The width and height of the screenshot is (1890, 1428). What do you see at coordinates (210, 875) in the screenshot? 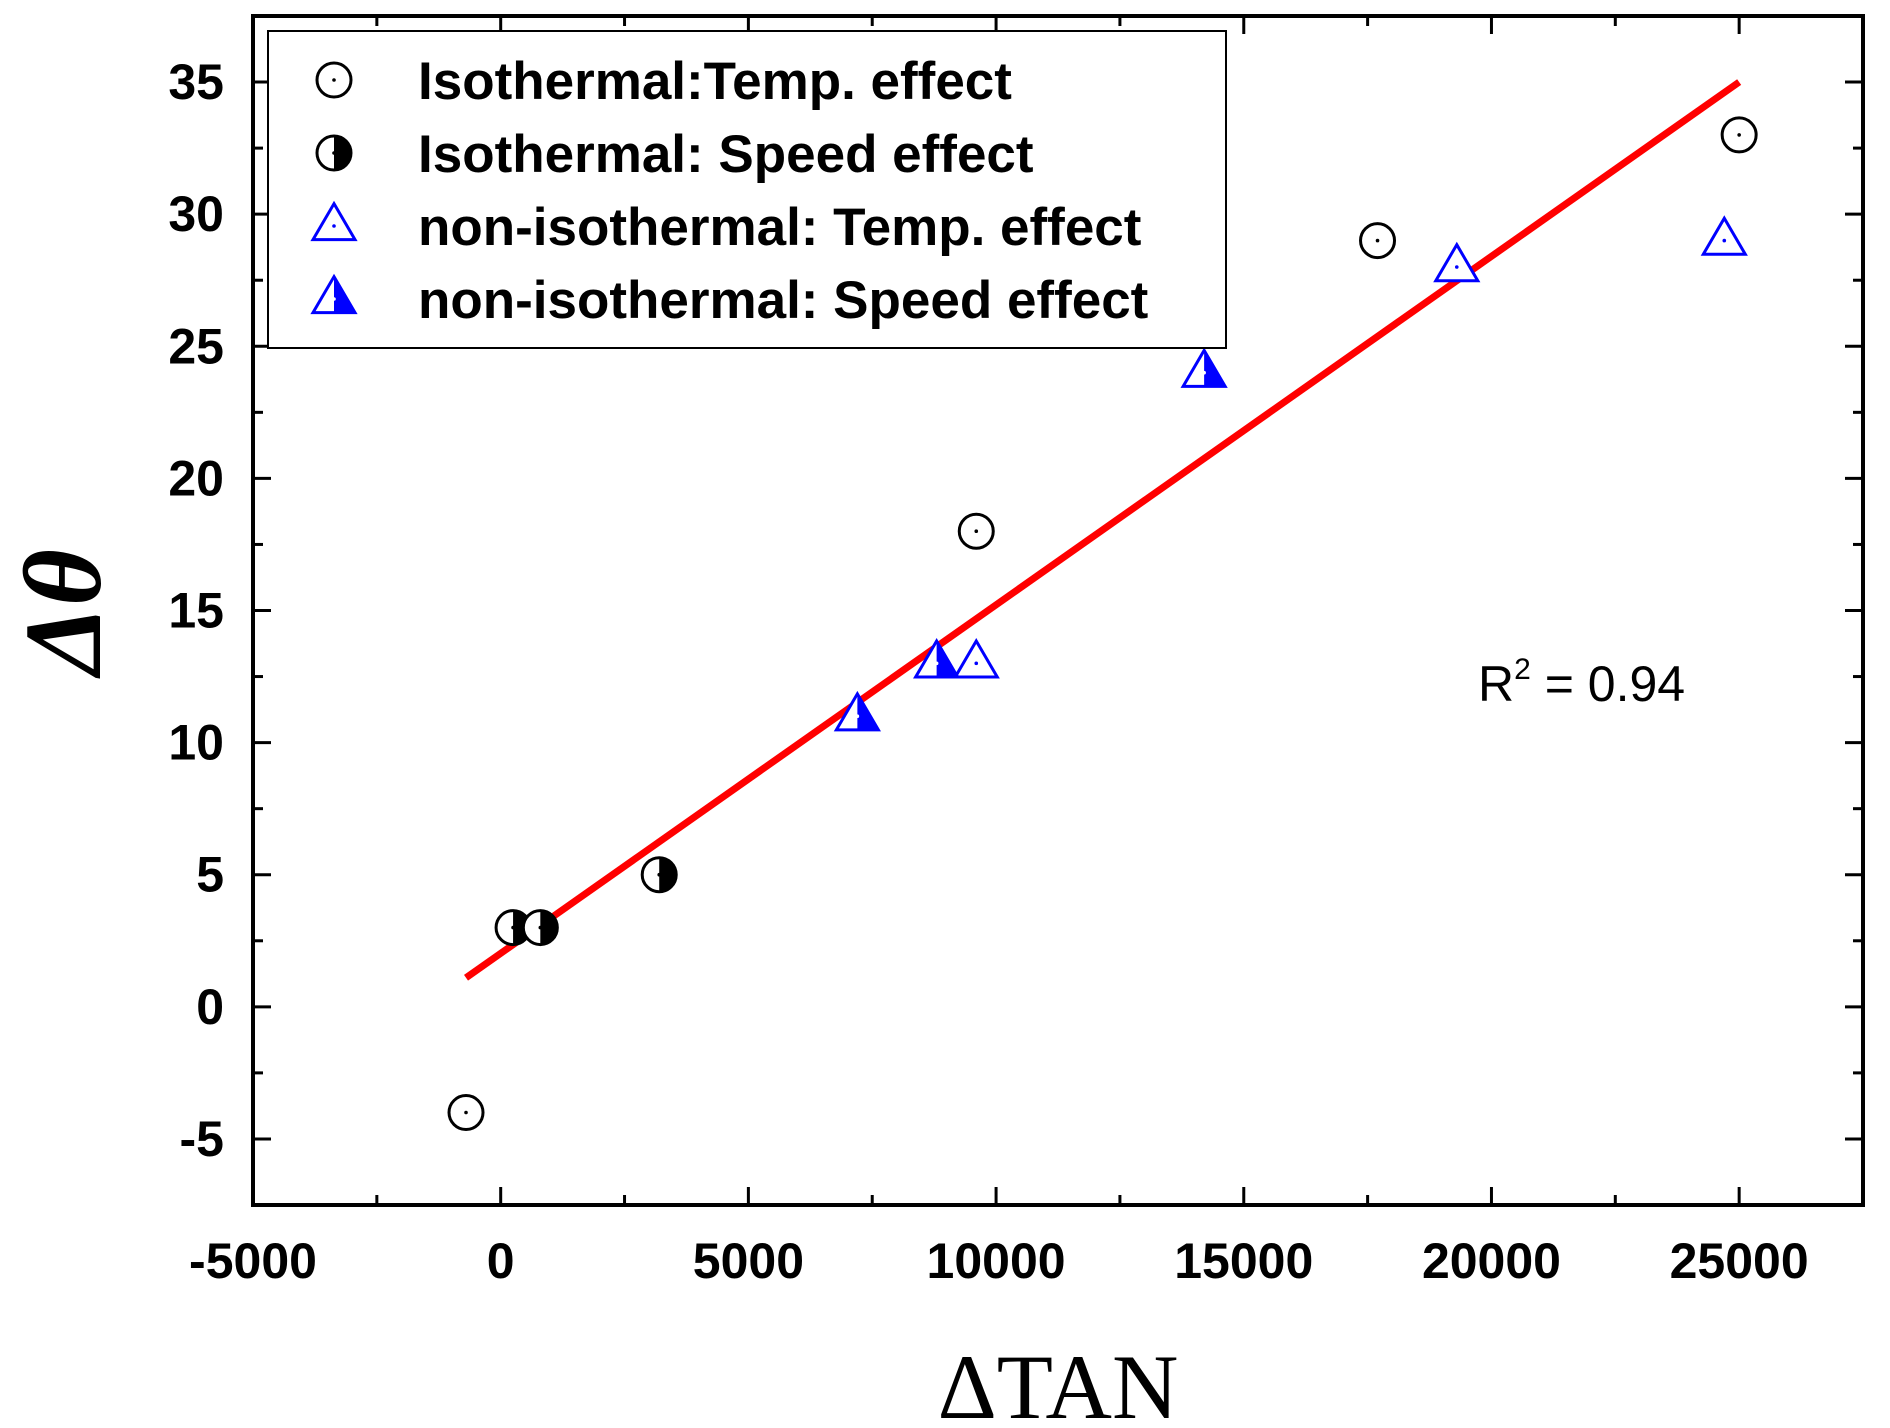
I see `y-tick-label: 5` at bounding box center [210, 875].